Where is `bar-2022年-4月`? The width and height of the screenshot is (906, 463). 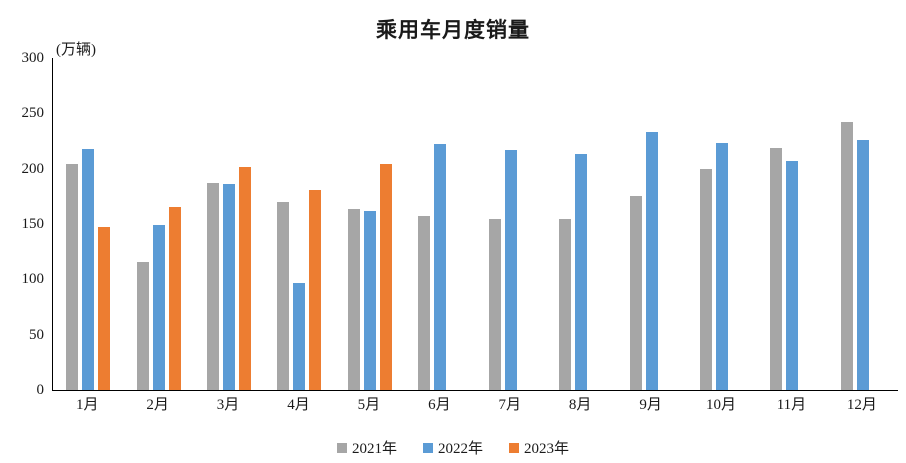 bar-2022年-4月 is located at coordinates (299, 336).